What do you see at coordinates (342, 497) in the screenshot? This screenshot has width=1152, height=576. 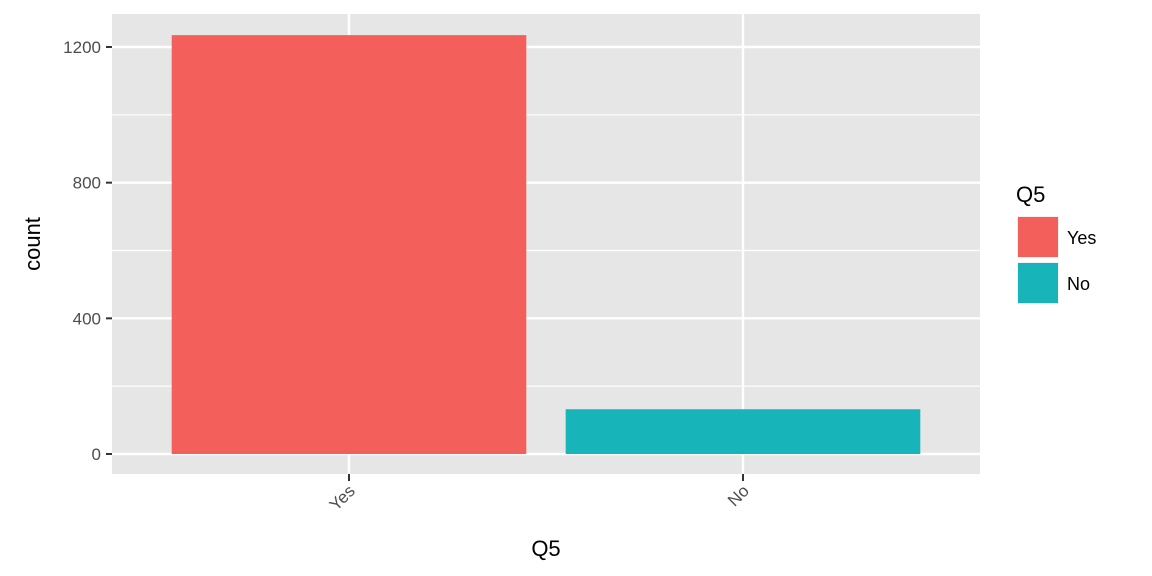 I see `x-tick-label: Yes` at bounding box center [342, 497].